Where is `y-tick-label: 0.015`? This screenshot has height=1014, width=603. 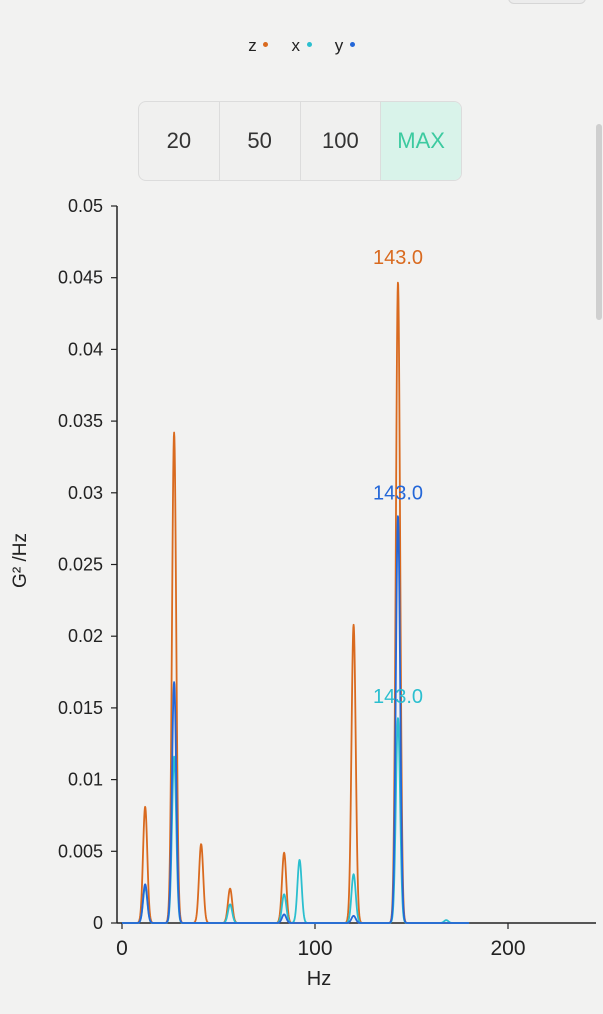 y-tick-label: 0.015 is located at coordinates (80, 708).